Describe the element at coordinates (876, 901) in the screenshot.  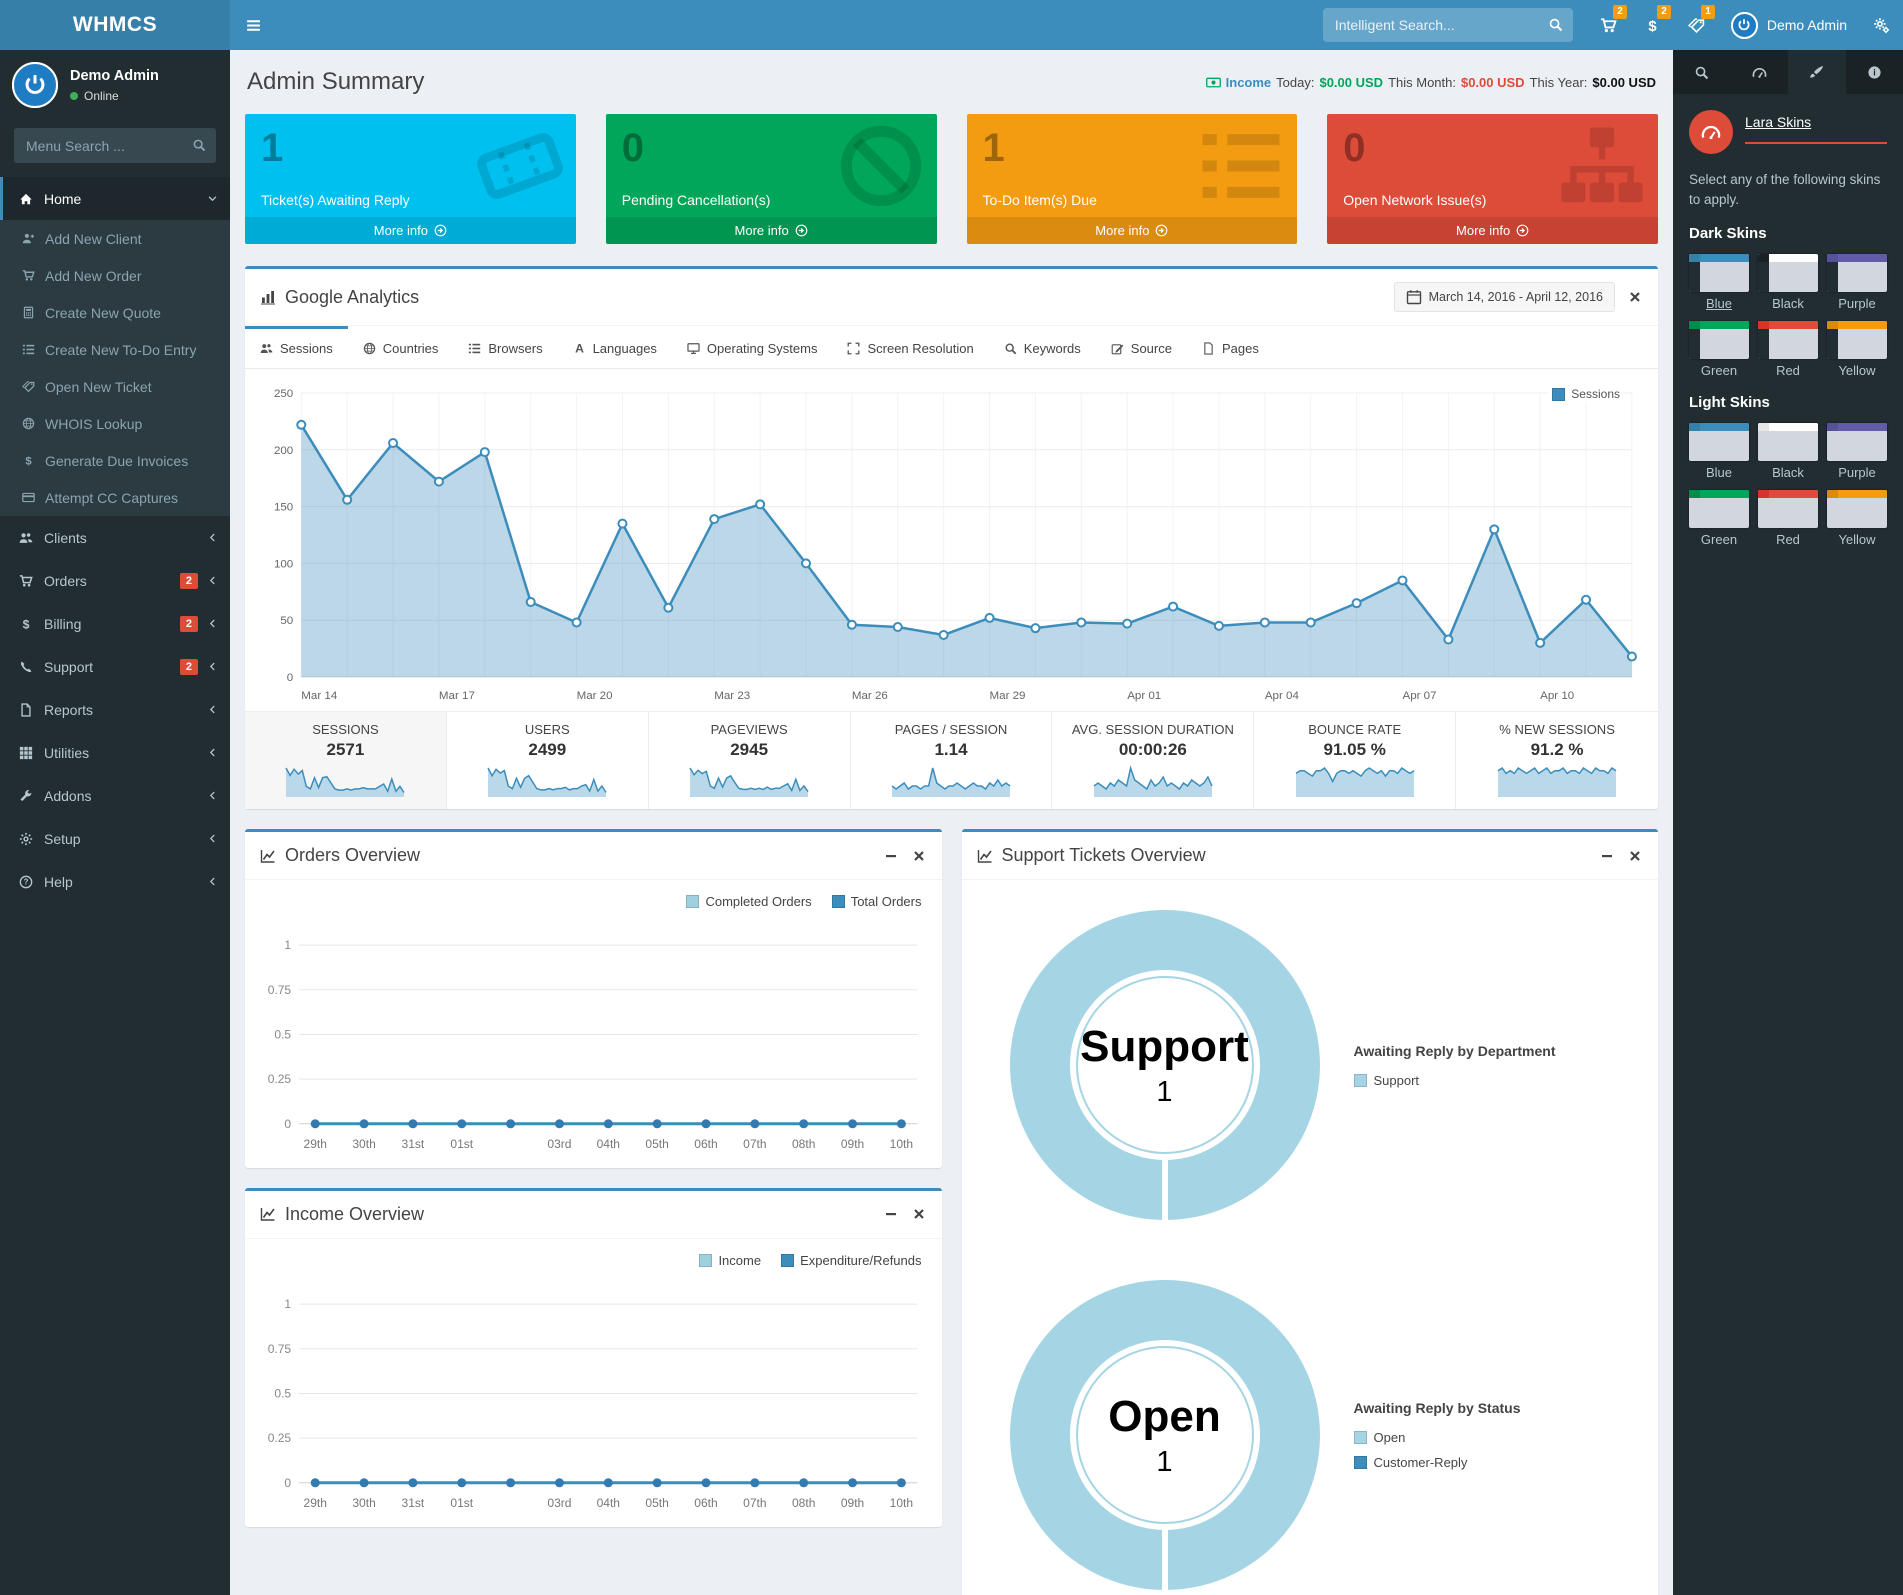
I see `legend-item-total-orders: Total Orders` at that location.